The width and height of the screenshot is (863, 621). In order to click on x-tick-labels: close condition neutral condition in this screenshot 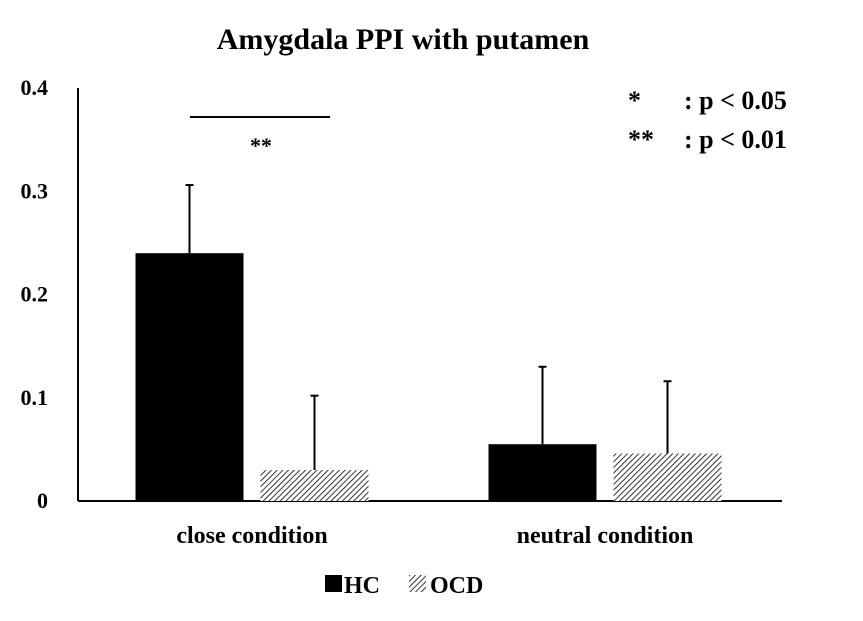, I will do `click(434, 536)`.